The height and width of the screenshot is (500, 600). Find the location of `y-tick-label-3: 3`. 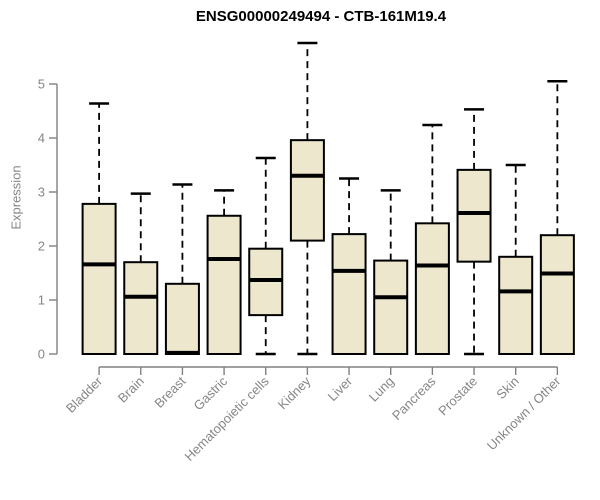

y-tick-label-3: 3 is located at coordinates (41, 192).